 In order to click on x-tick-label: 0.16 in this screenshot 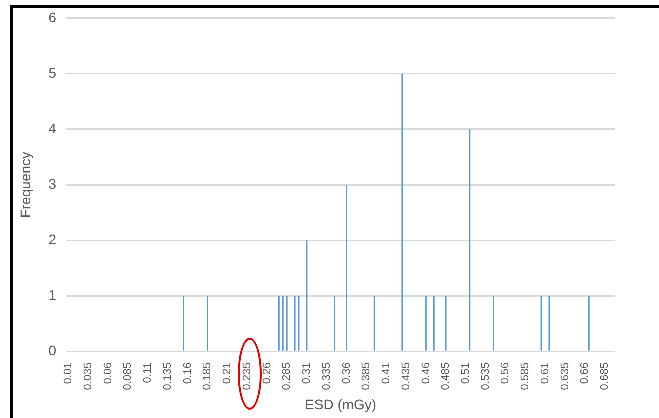, I will do `click(188, 373)`.